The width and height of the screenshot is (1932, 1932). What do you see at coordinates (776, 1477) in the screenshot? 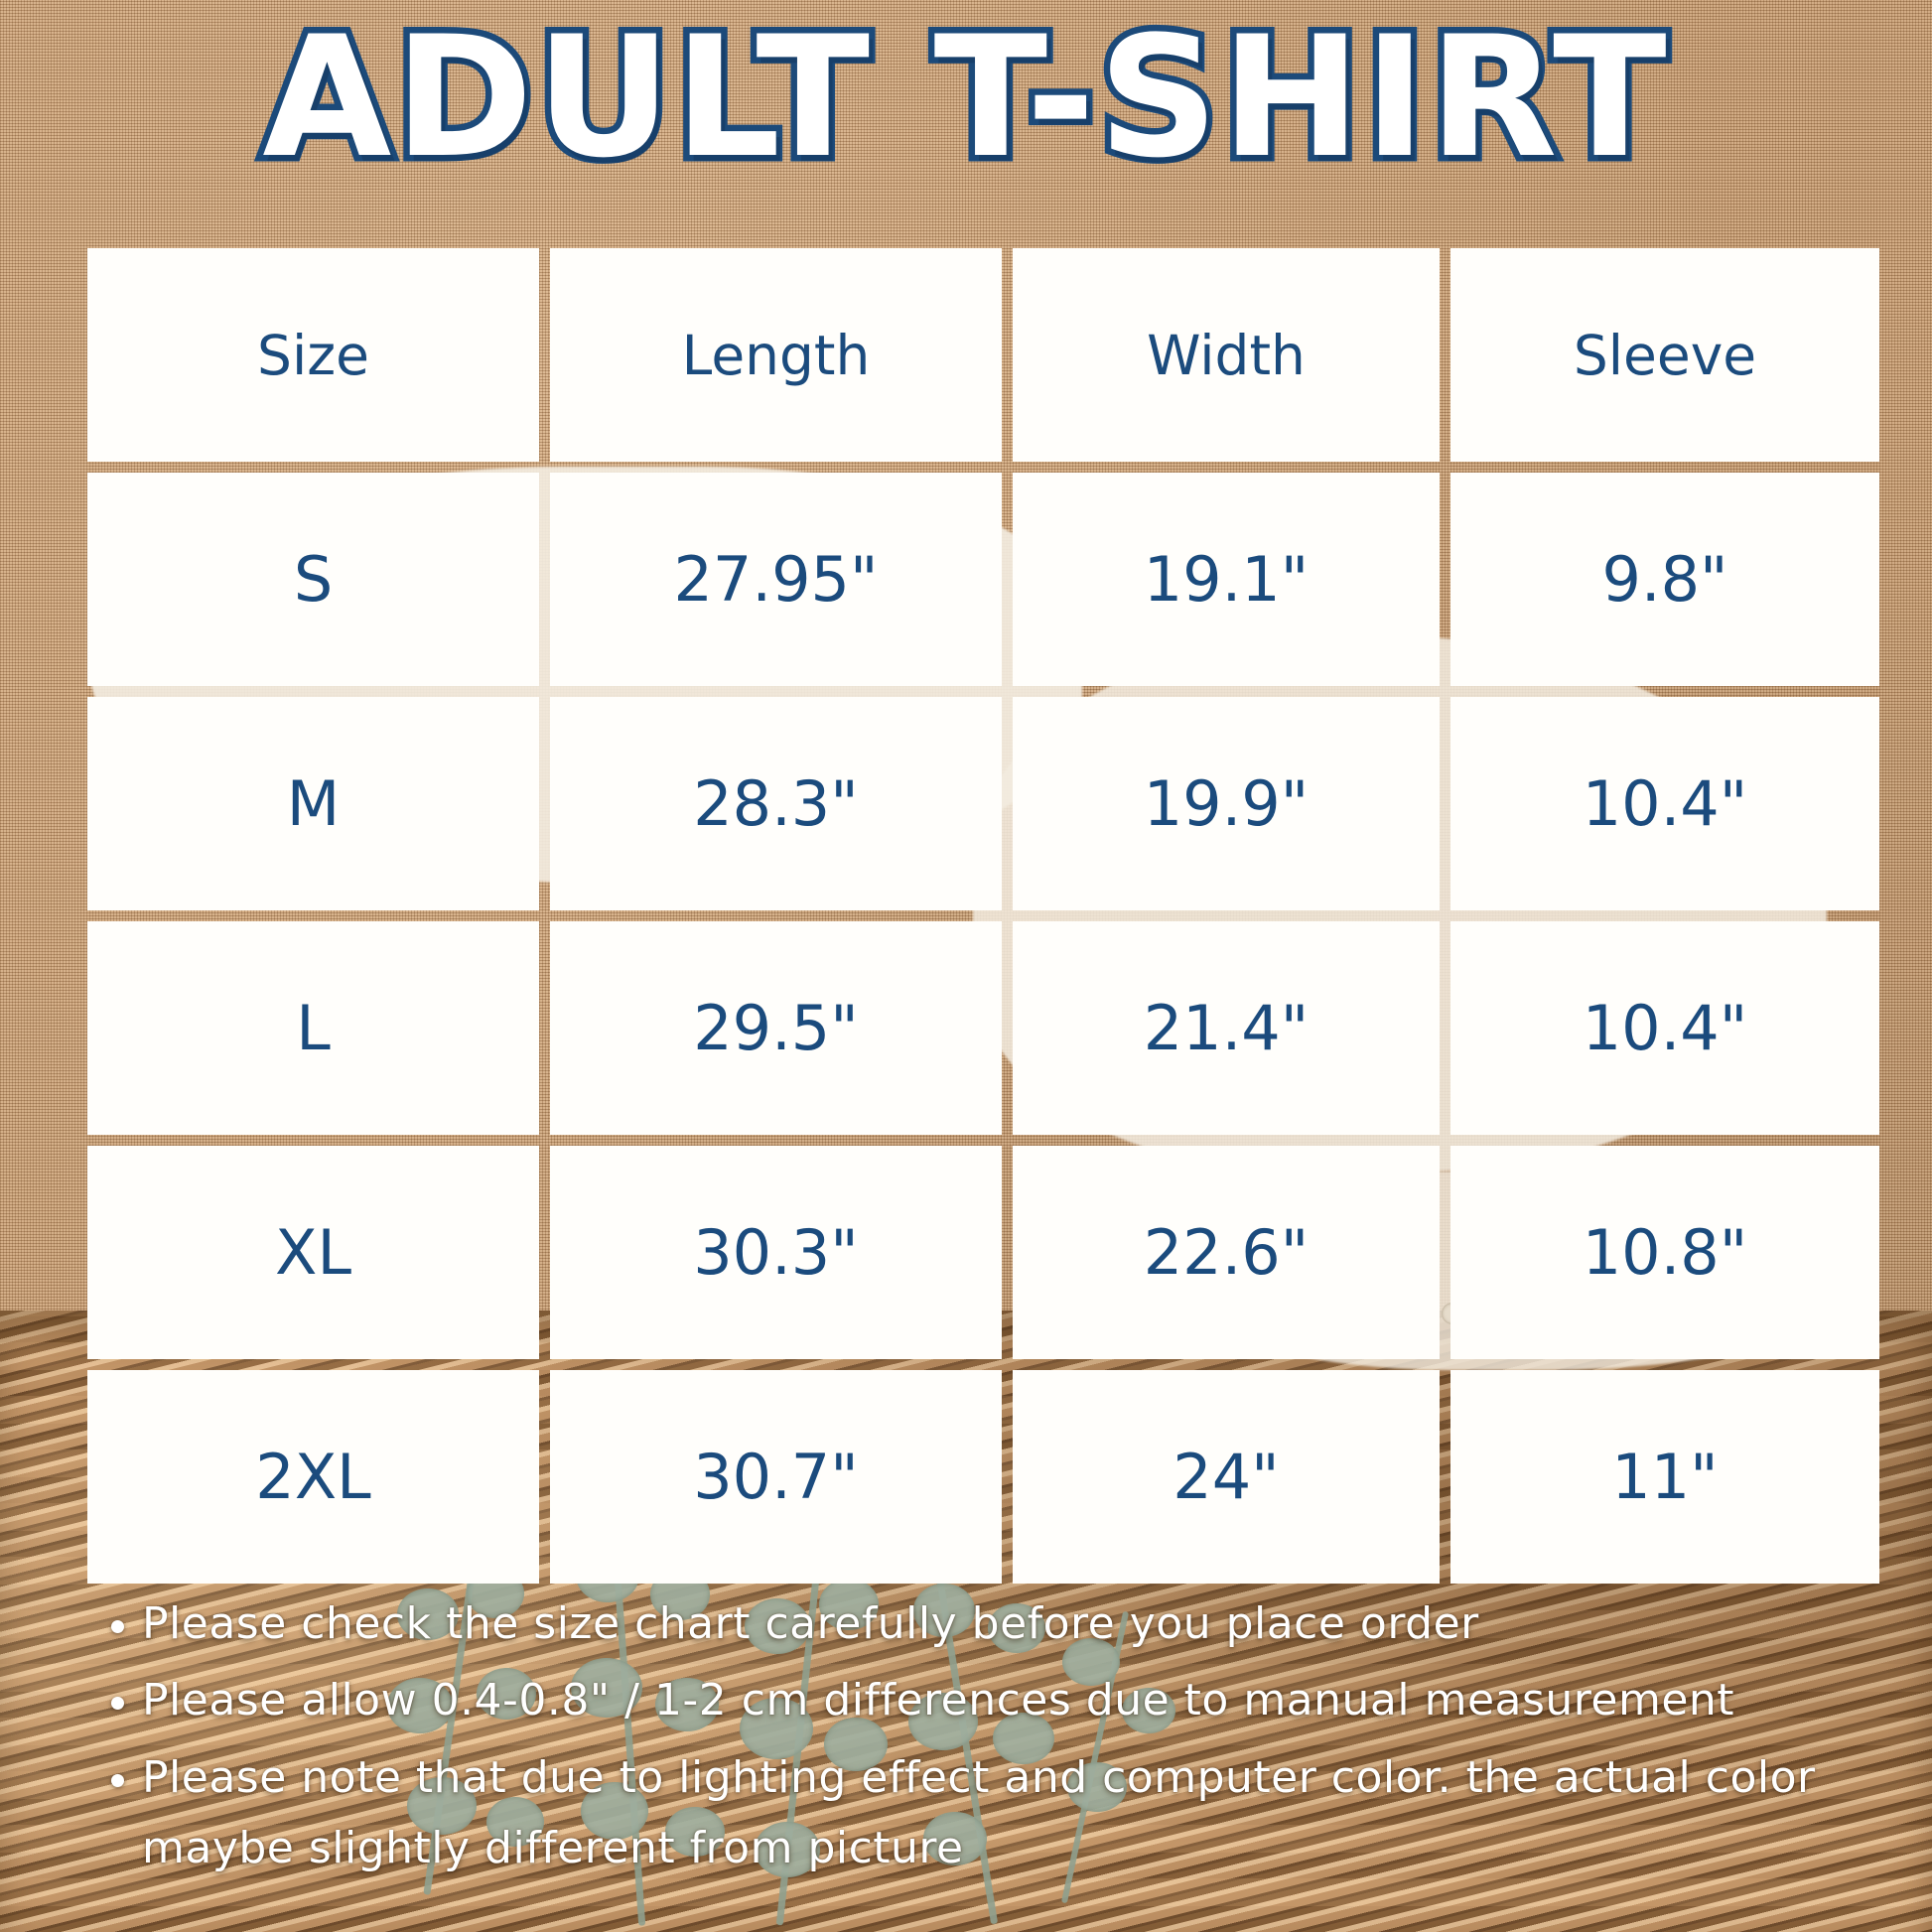
I see `table-cell-length: 30.7"` at bounding box center [776, 1477].